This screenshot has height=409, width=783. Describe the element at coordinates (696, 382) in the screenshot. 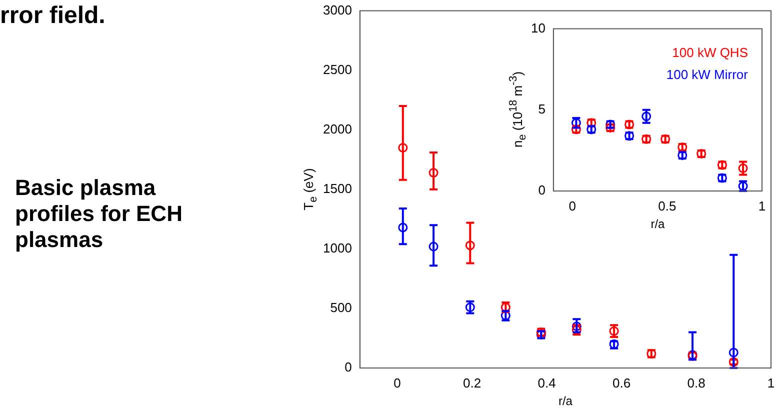

I see `x-tick-label: 0.8` at that location.